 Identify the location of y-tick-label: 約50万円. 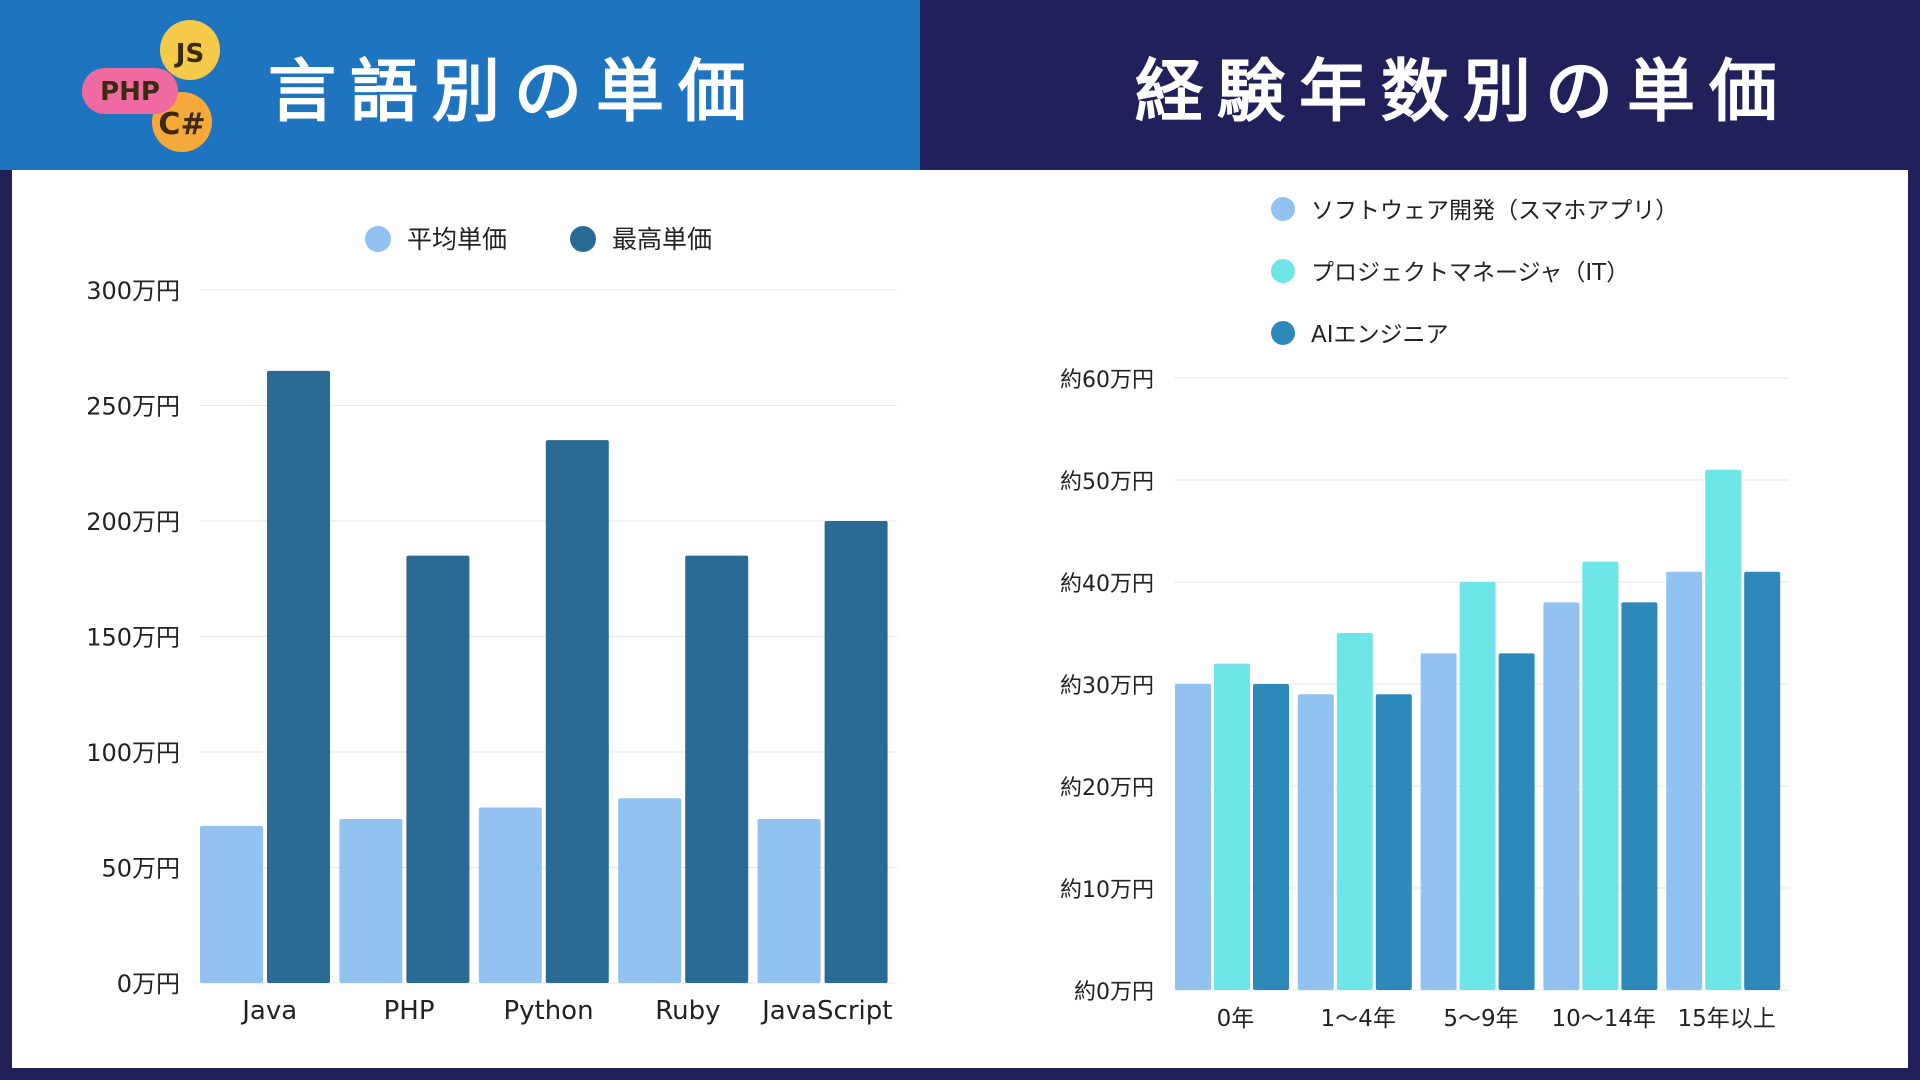
(1107, 482).